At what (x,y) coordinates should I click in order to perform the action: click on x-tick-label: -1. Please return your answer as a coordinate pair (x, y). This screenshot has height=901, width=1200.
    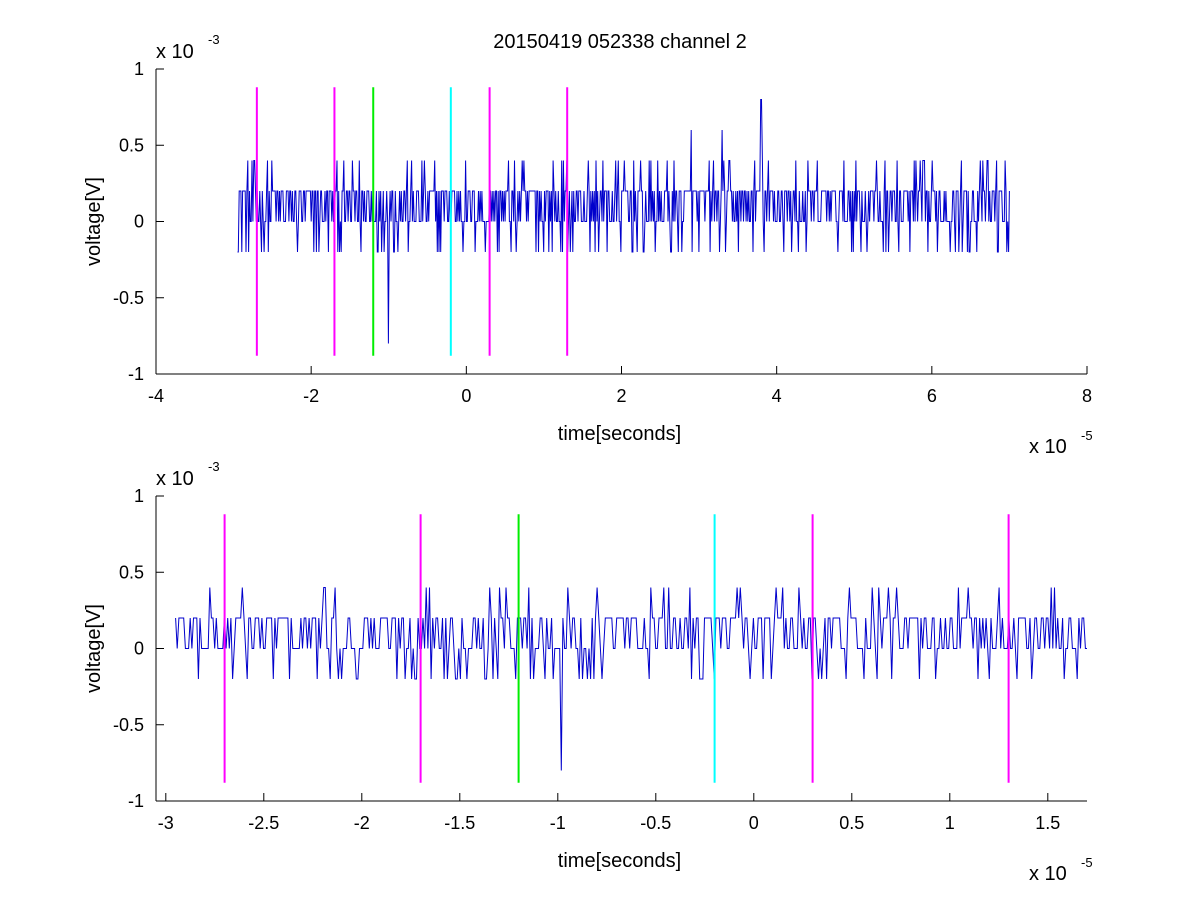
    Looking at the image, I should click on (558, 823).